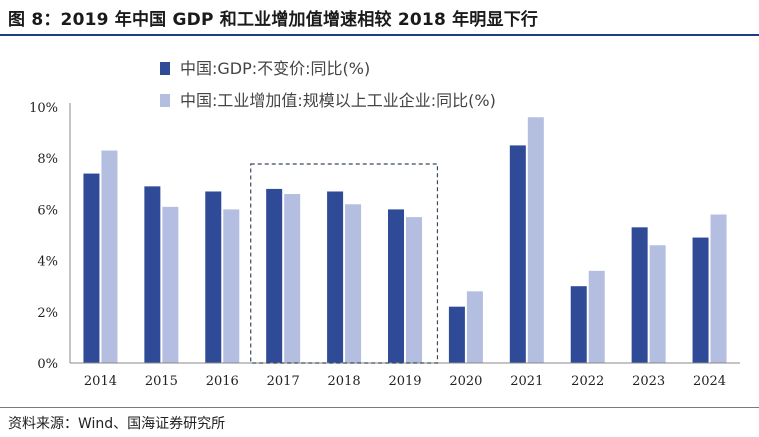  Describe the element at coordinates (43, 108) in the screenshot. I see `y-tick-label-10: 10%` at that location.